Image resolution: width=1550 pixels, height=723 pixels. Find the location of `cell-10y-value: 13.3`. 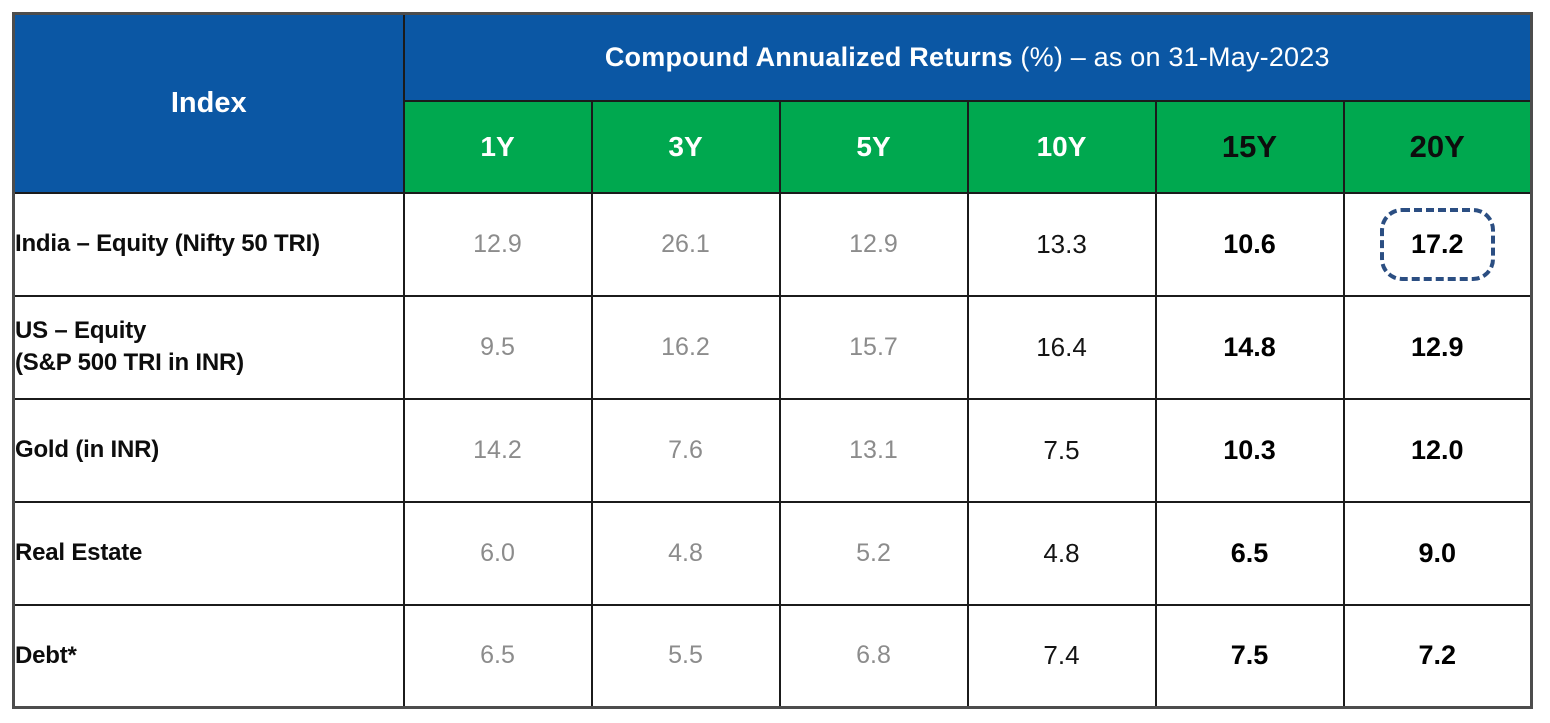

cell-10y-value: 13.3 is located at coordinates (1061, 244).